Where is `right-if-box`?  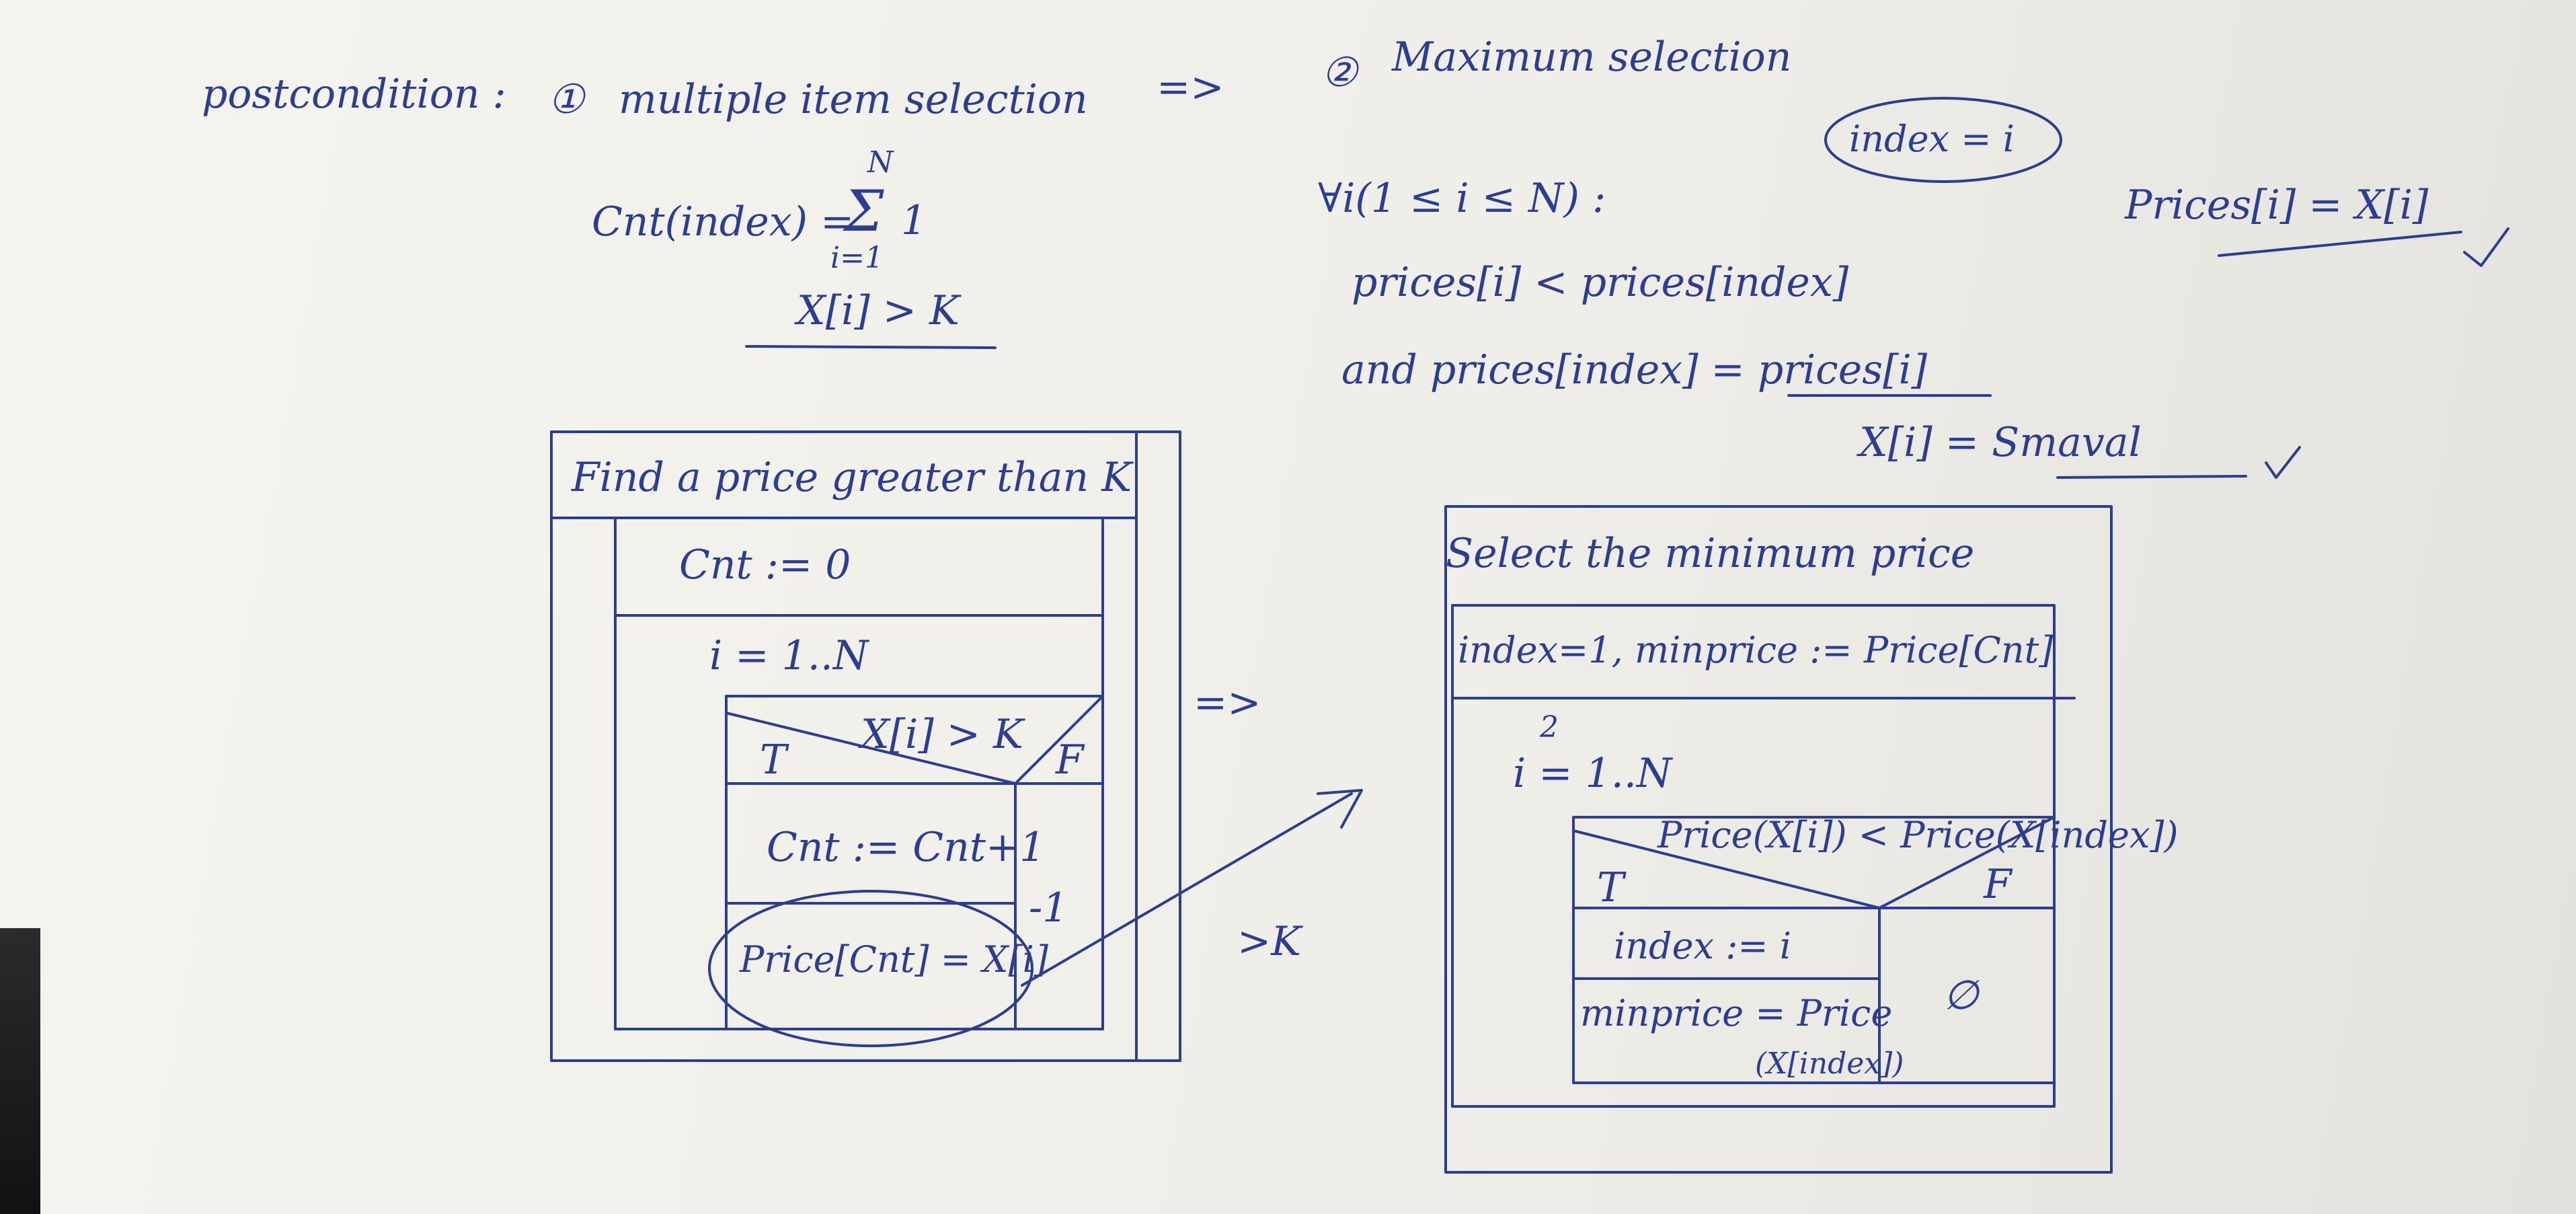 right-if-box is located at coordinates (1814, 950).